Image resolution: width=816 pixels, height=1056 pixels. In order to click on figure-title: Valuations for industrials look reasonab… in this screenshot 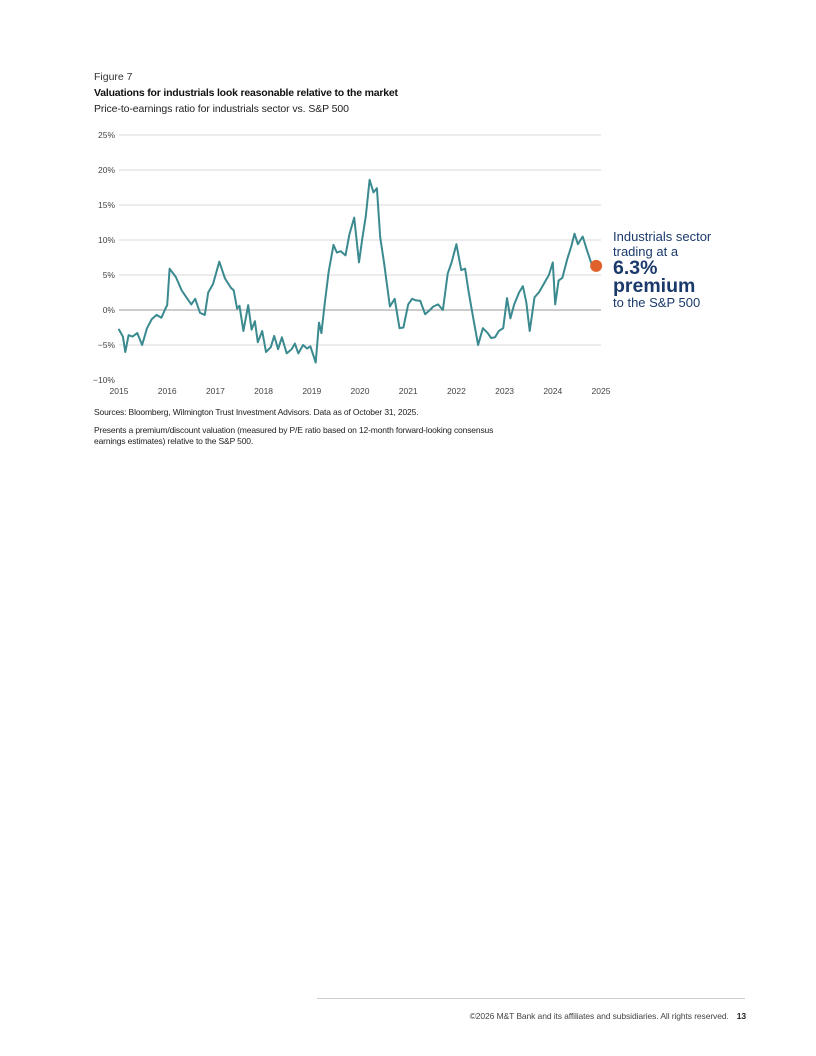, I will do `click(246, 93)`.